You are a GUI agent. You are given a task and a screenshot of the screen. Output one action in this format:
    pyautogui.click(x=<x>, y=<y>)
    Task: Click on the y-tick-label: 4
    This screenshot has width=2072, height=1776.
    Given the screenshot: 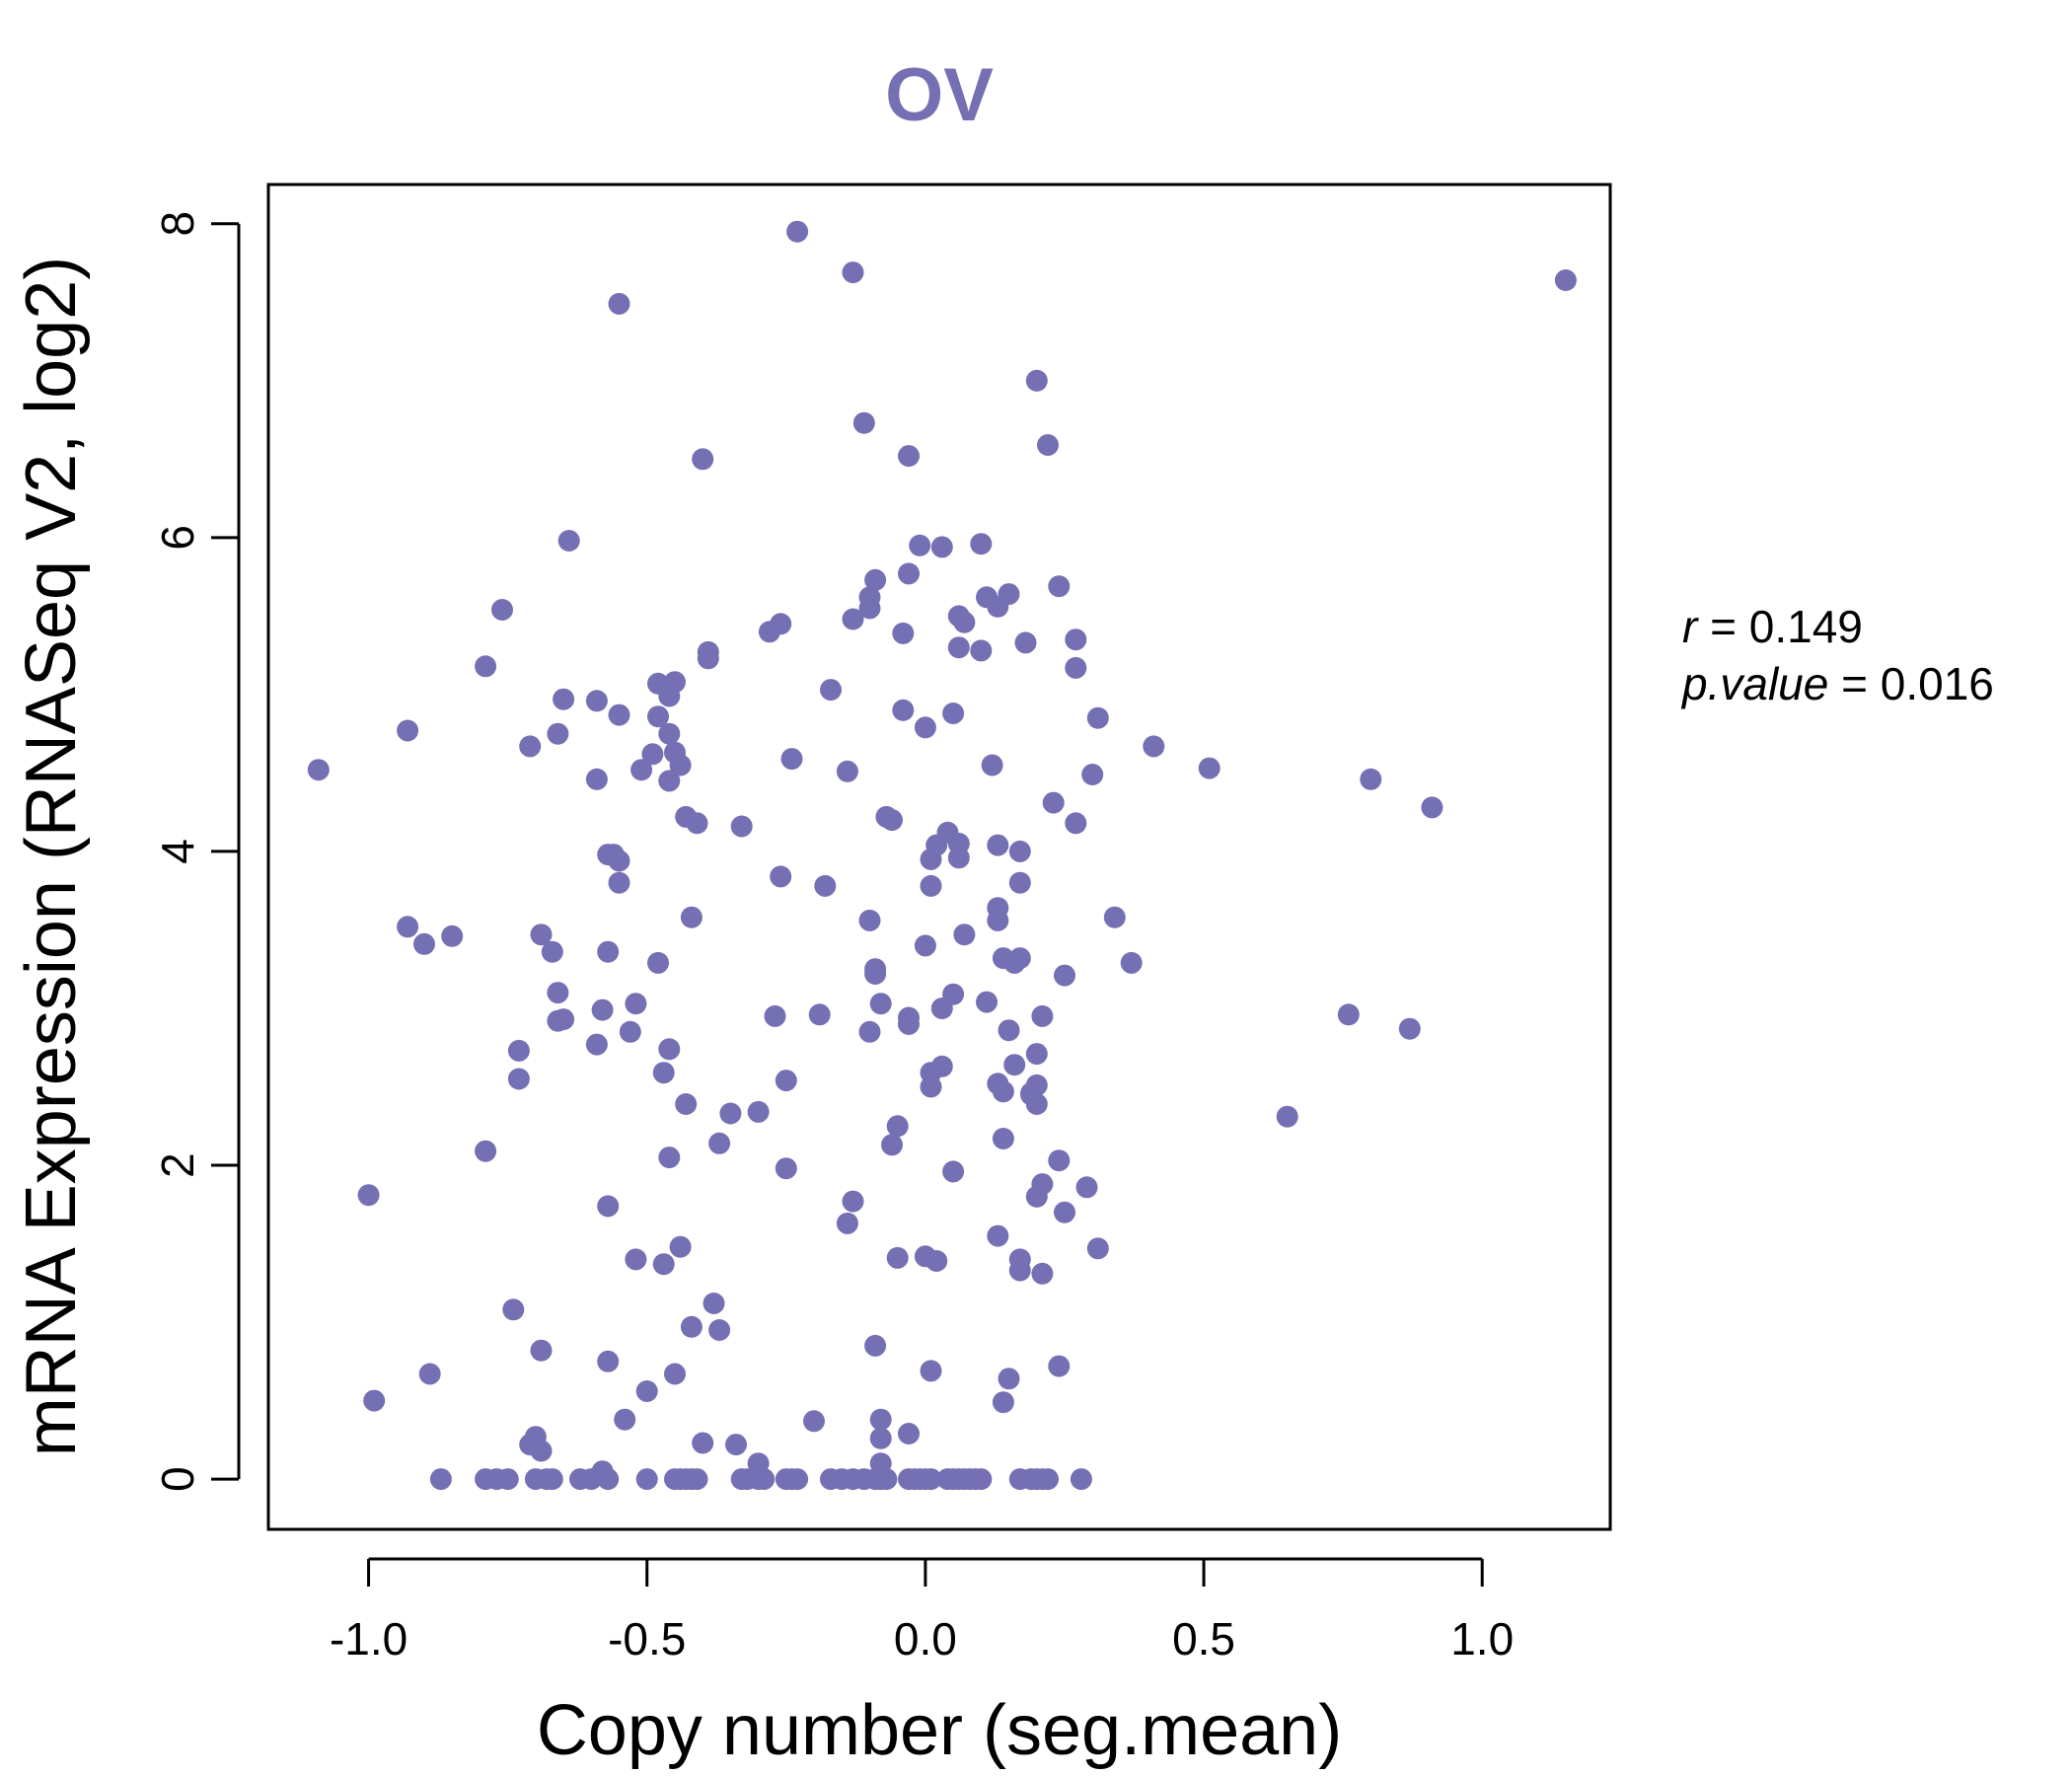 What is the action you would take?
    pyautogui.click(x=178, y=851)
    